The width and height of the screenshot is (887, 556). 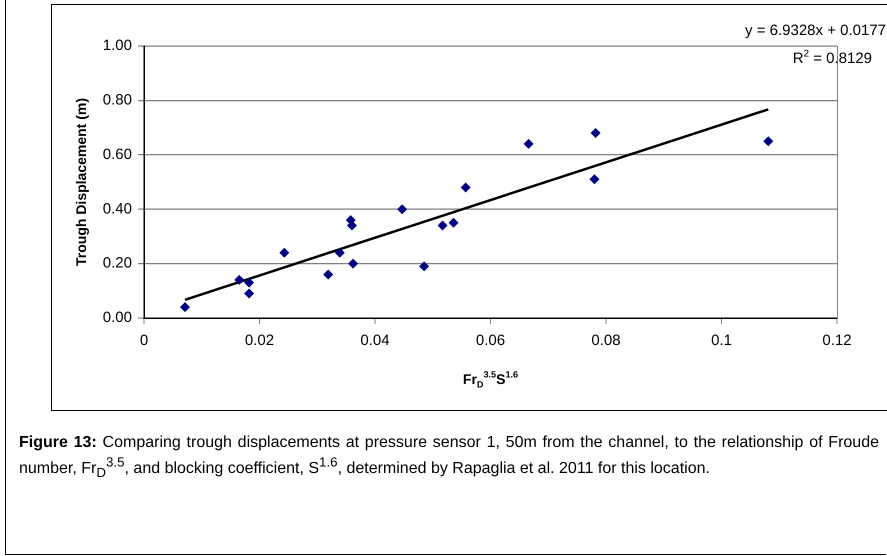 What do you see at coordinates (117, 154) in the screenshot?
I see `y-tick-label: 0.60` at bounding box center [117, 154].